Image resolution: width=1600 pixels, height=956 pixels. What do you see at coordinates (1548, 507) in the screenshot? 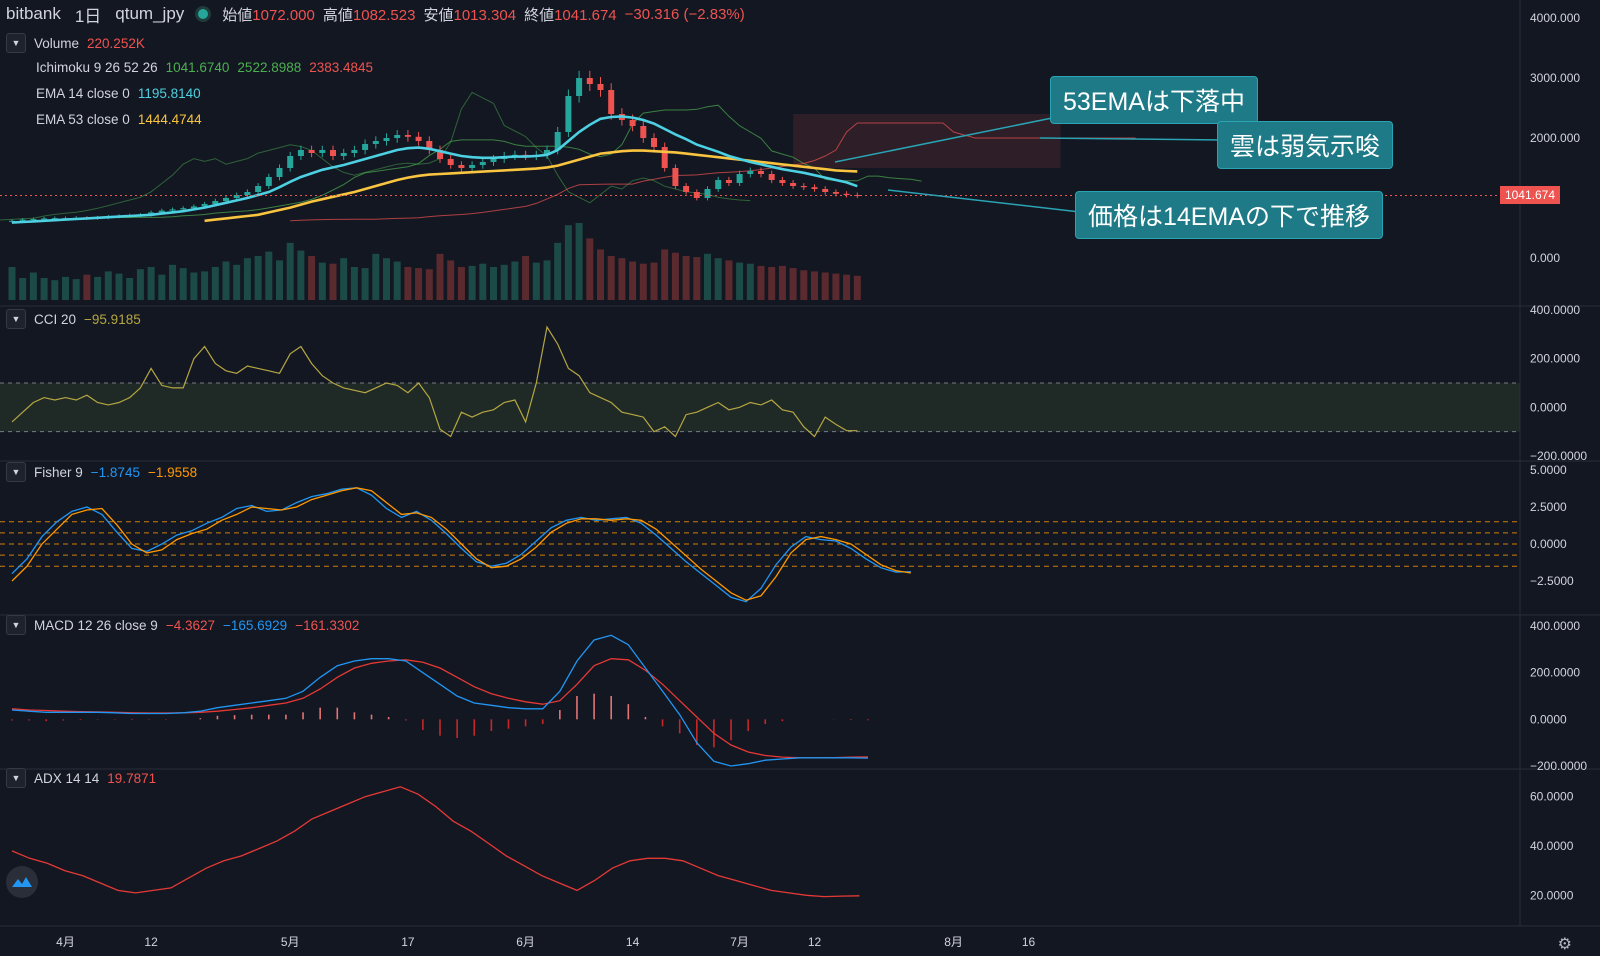
I see `fisher-tick-label: 2.5000` at bounding box center [1548, 507].